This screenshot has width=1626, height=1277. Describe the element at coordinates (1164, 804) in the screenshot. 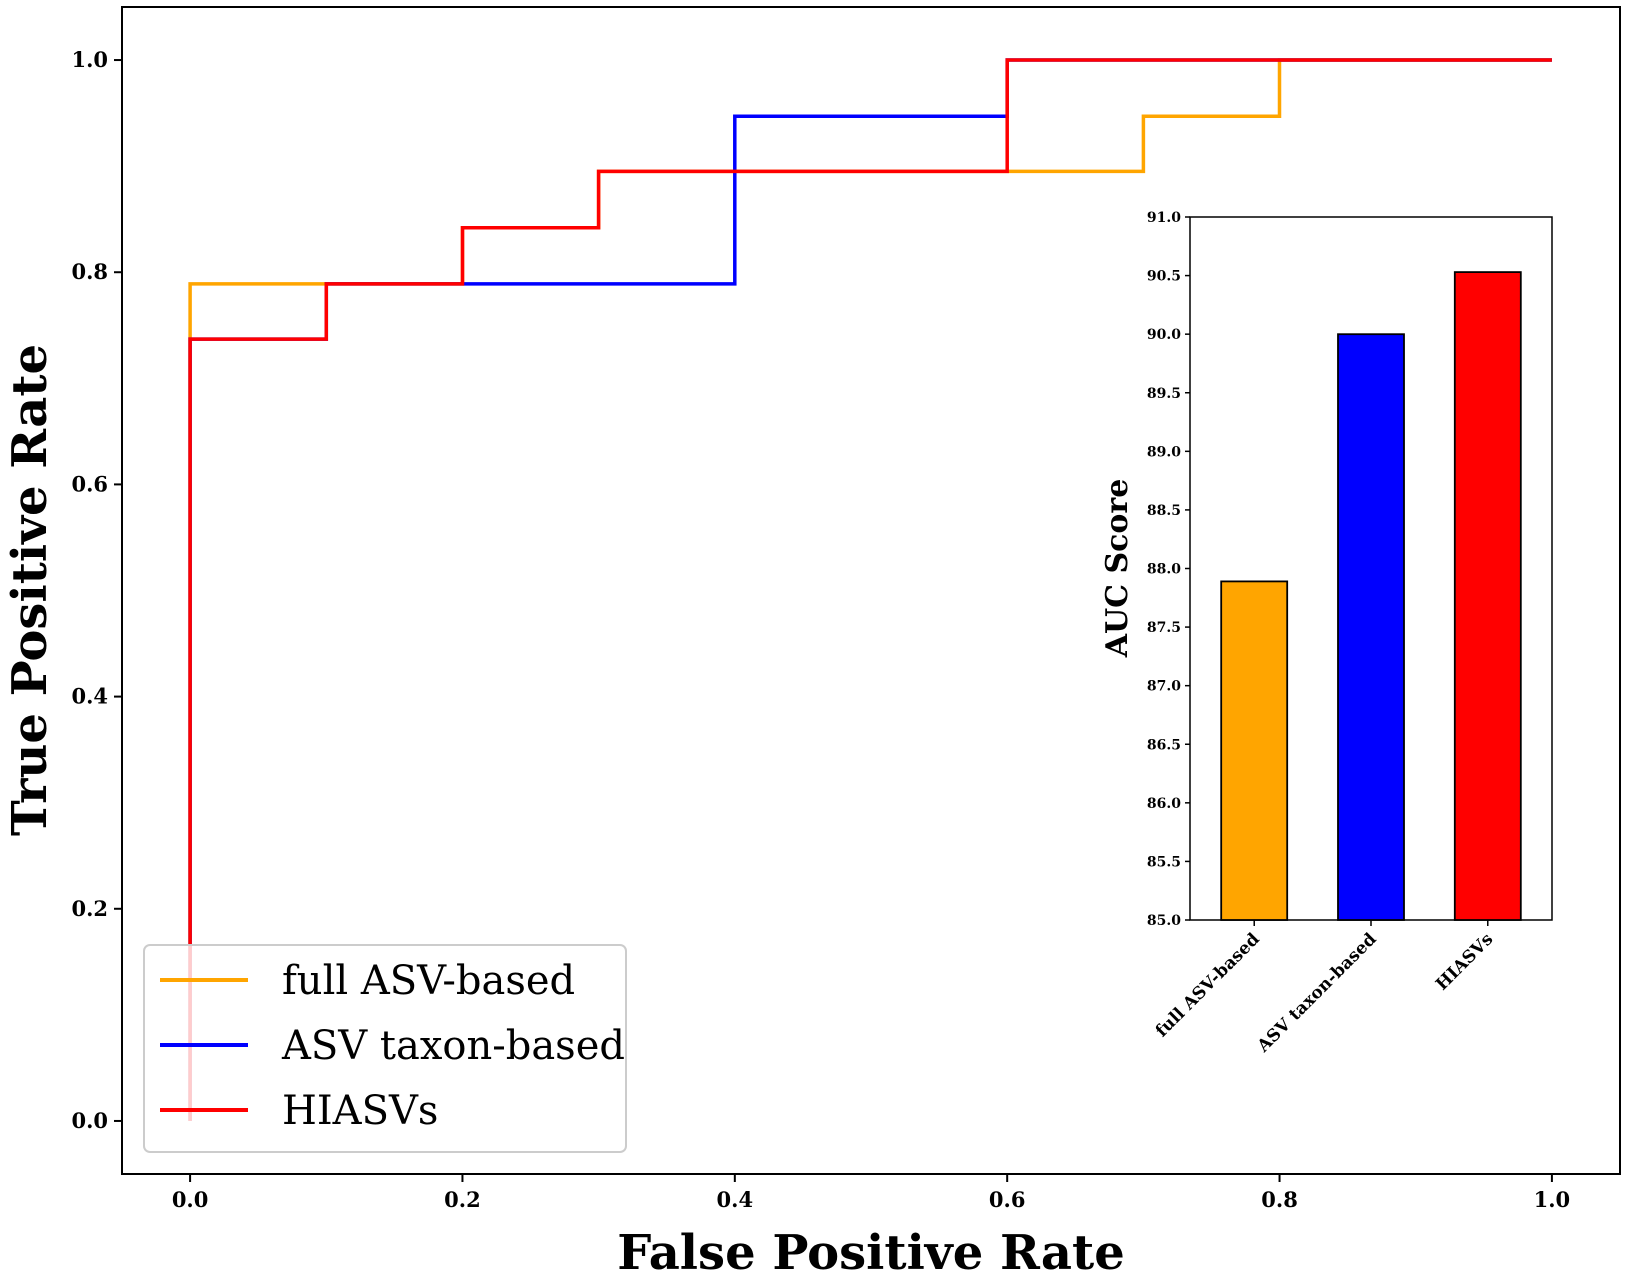

I see `inset-y-tick-label: 86.0` at that location.